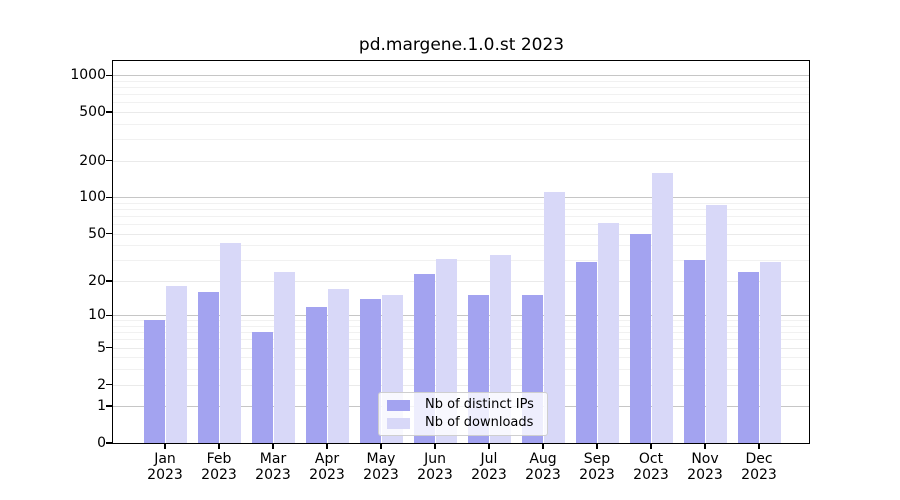  Describe the element at coordinates (705, 467) in the screenshot. I see `x-tick-label-nov: Nov 2023` at that location.